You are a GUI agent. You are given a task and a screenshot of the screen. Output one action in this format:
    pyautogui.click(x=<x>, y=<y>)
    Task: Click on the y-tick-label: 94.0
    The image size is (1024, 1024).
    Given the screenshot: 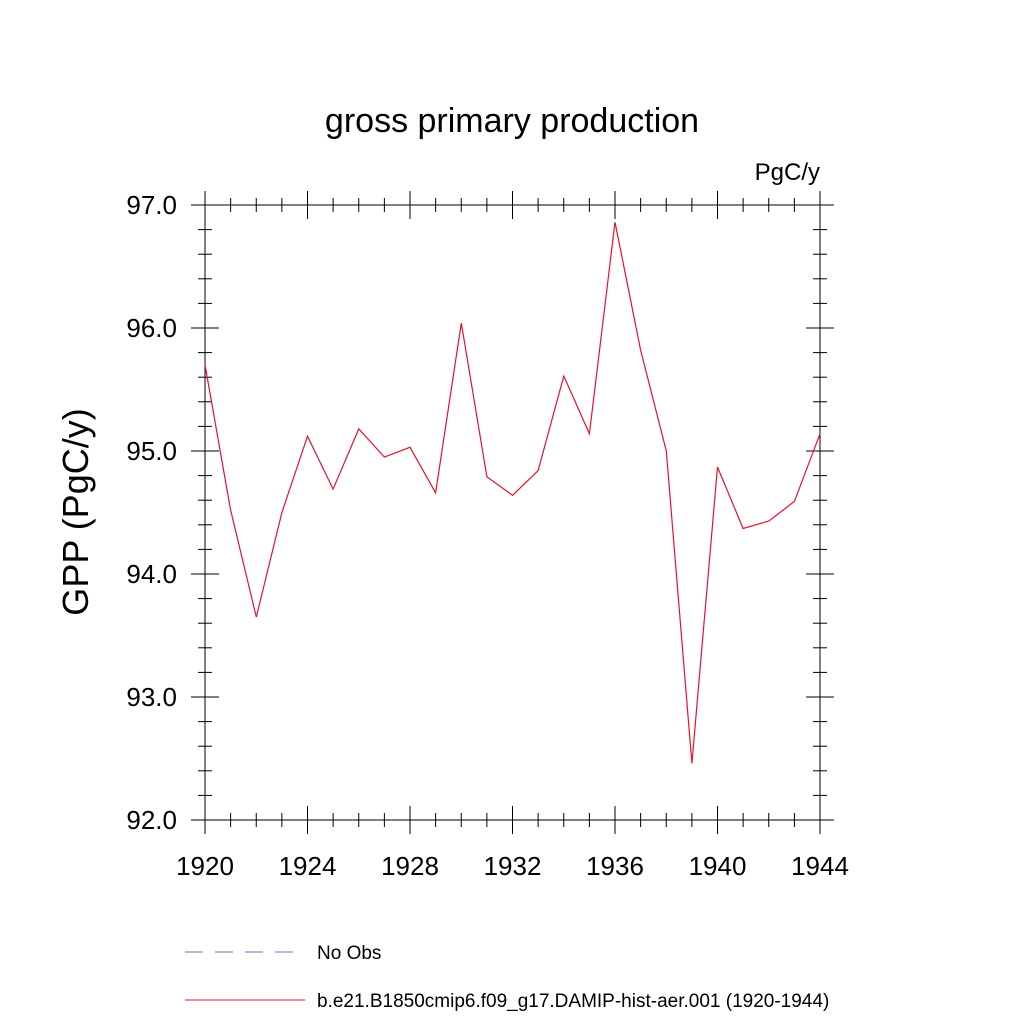 What is the action you would take?
    pyautogui.click(x=151, y=574)
    